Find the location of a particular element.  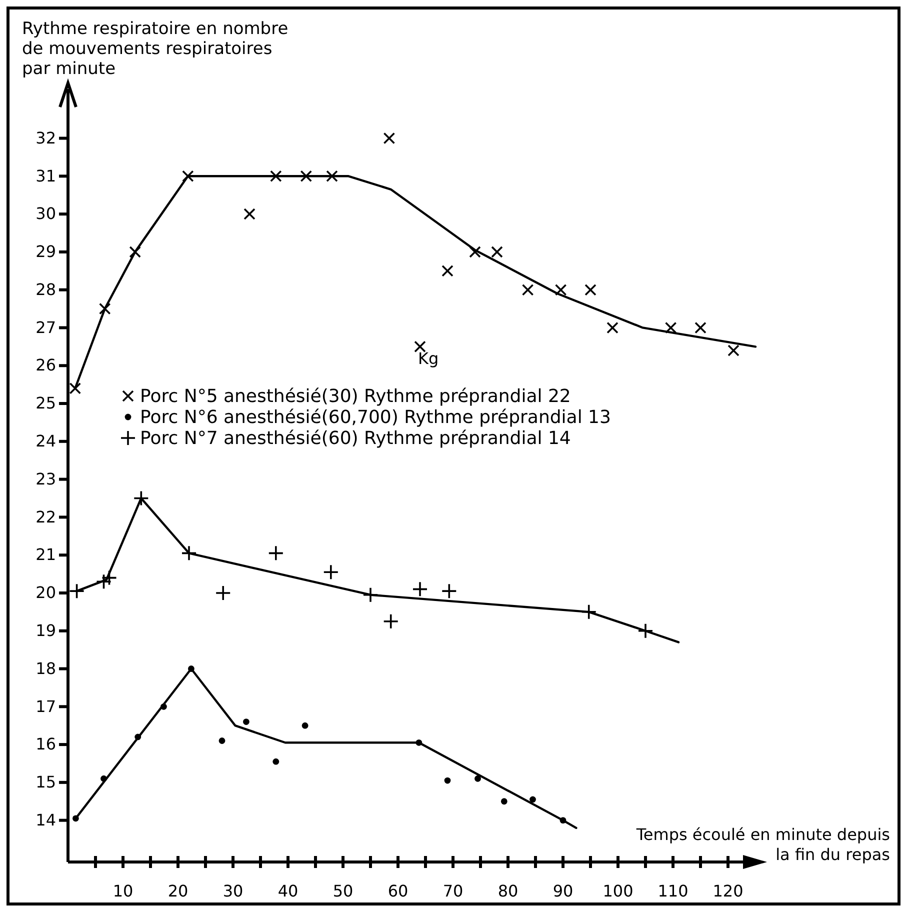

x-tick-label: 70 is located at coordinates (453, 890).